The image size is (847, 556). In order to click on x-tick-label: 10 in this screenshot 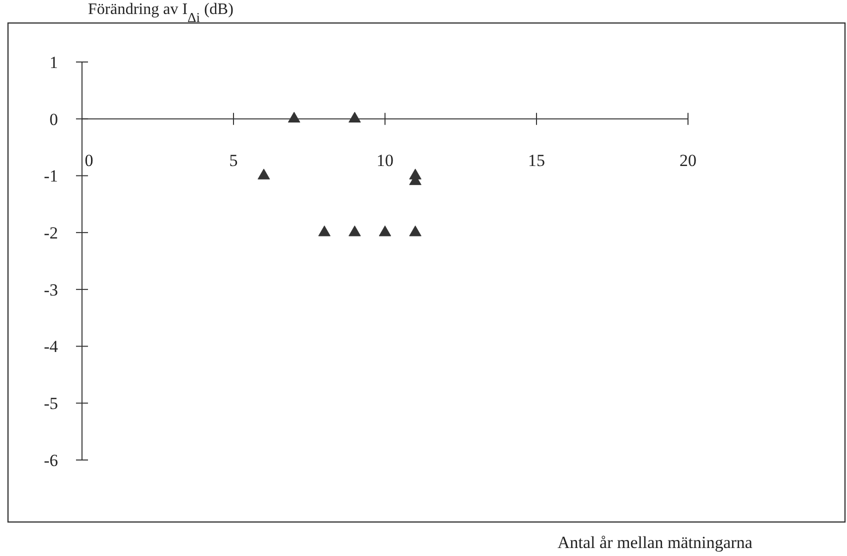, I will do `click(385, 160)`.